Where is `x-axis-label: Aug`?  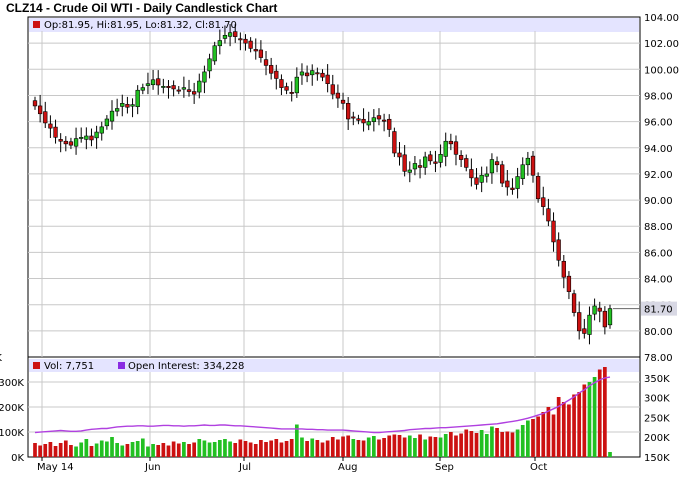 x-axis-label: Aug is located at coordinates (348, 467).